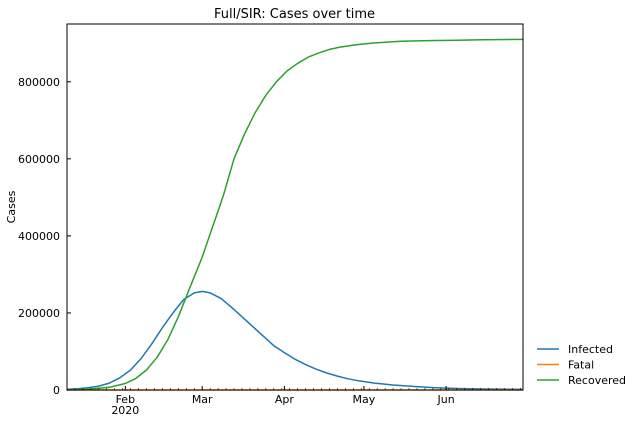 The height and width of the screenshot is (422, 637). Describe the element at coordinates (202, 399) in the screenshot. I see `x-tick-label: Mar` at that location.